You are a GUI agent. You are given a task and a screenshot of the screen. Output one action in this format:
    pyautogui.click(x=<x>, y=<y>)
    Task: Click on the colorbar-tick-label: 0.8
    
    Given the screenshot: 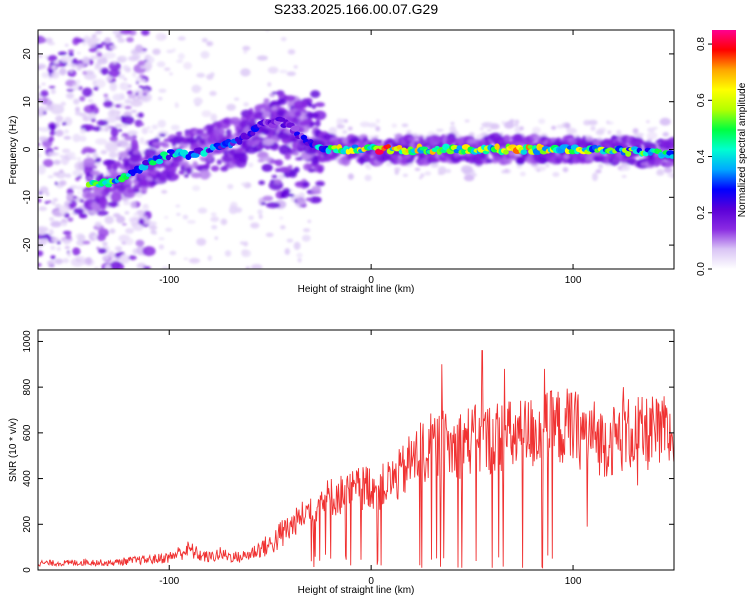 What is the action you would take?
    pyautogui.click(x=701, y=44)
    